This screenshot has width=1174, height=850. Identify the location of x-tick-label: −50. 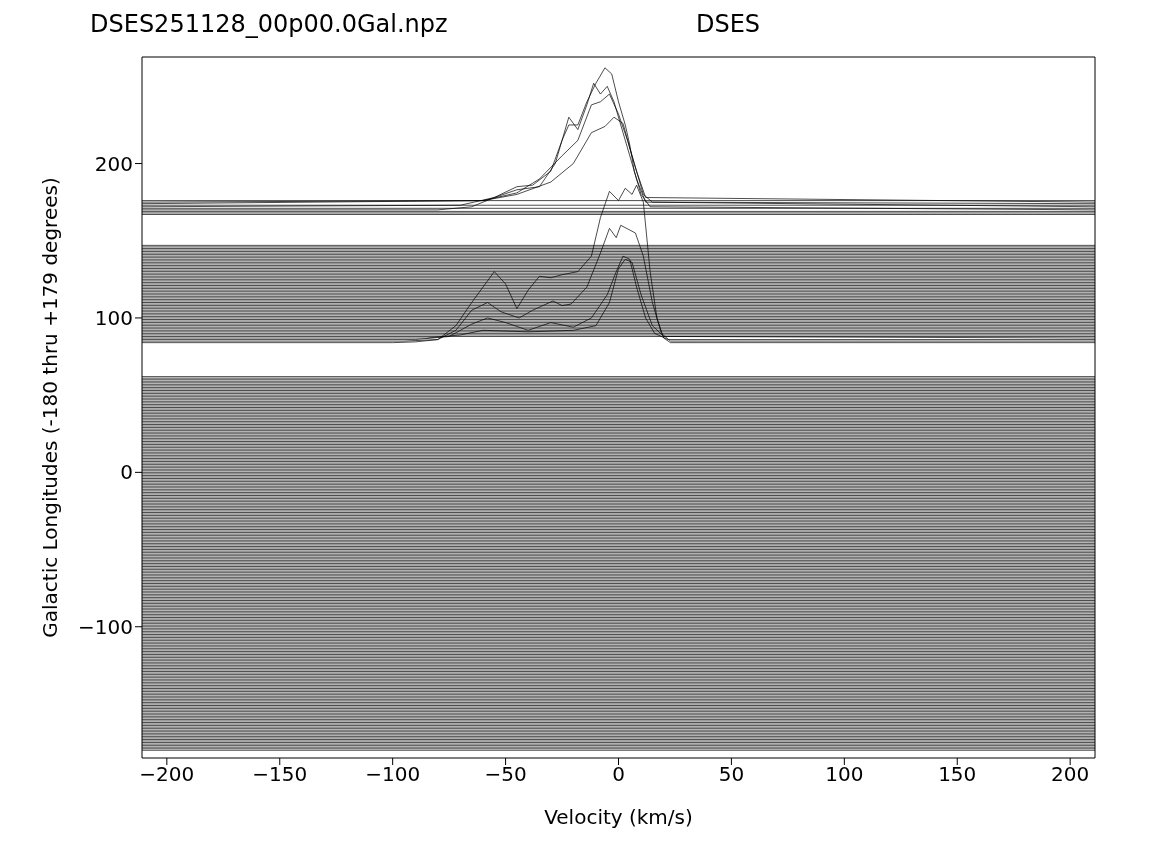
(505, 774).